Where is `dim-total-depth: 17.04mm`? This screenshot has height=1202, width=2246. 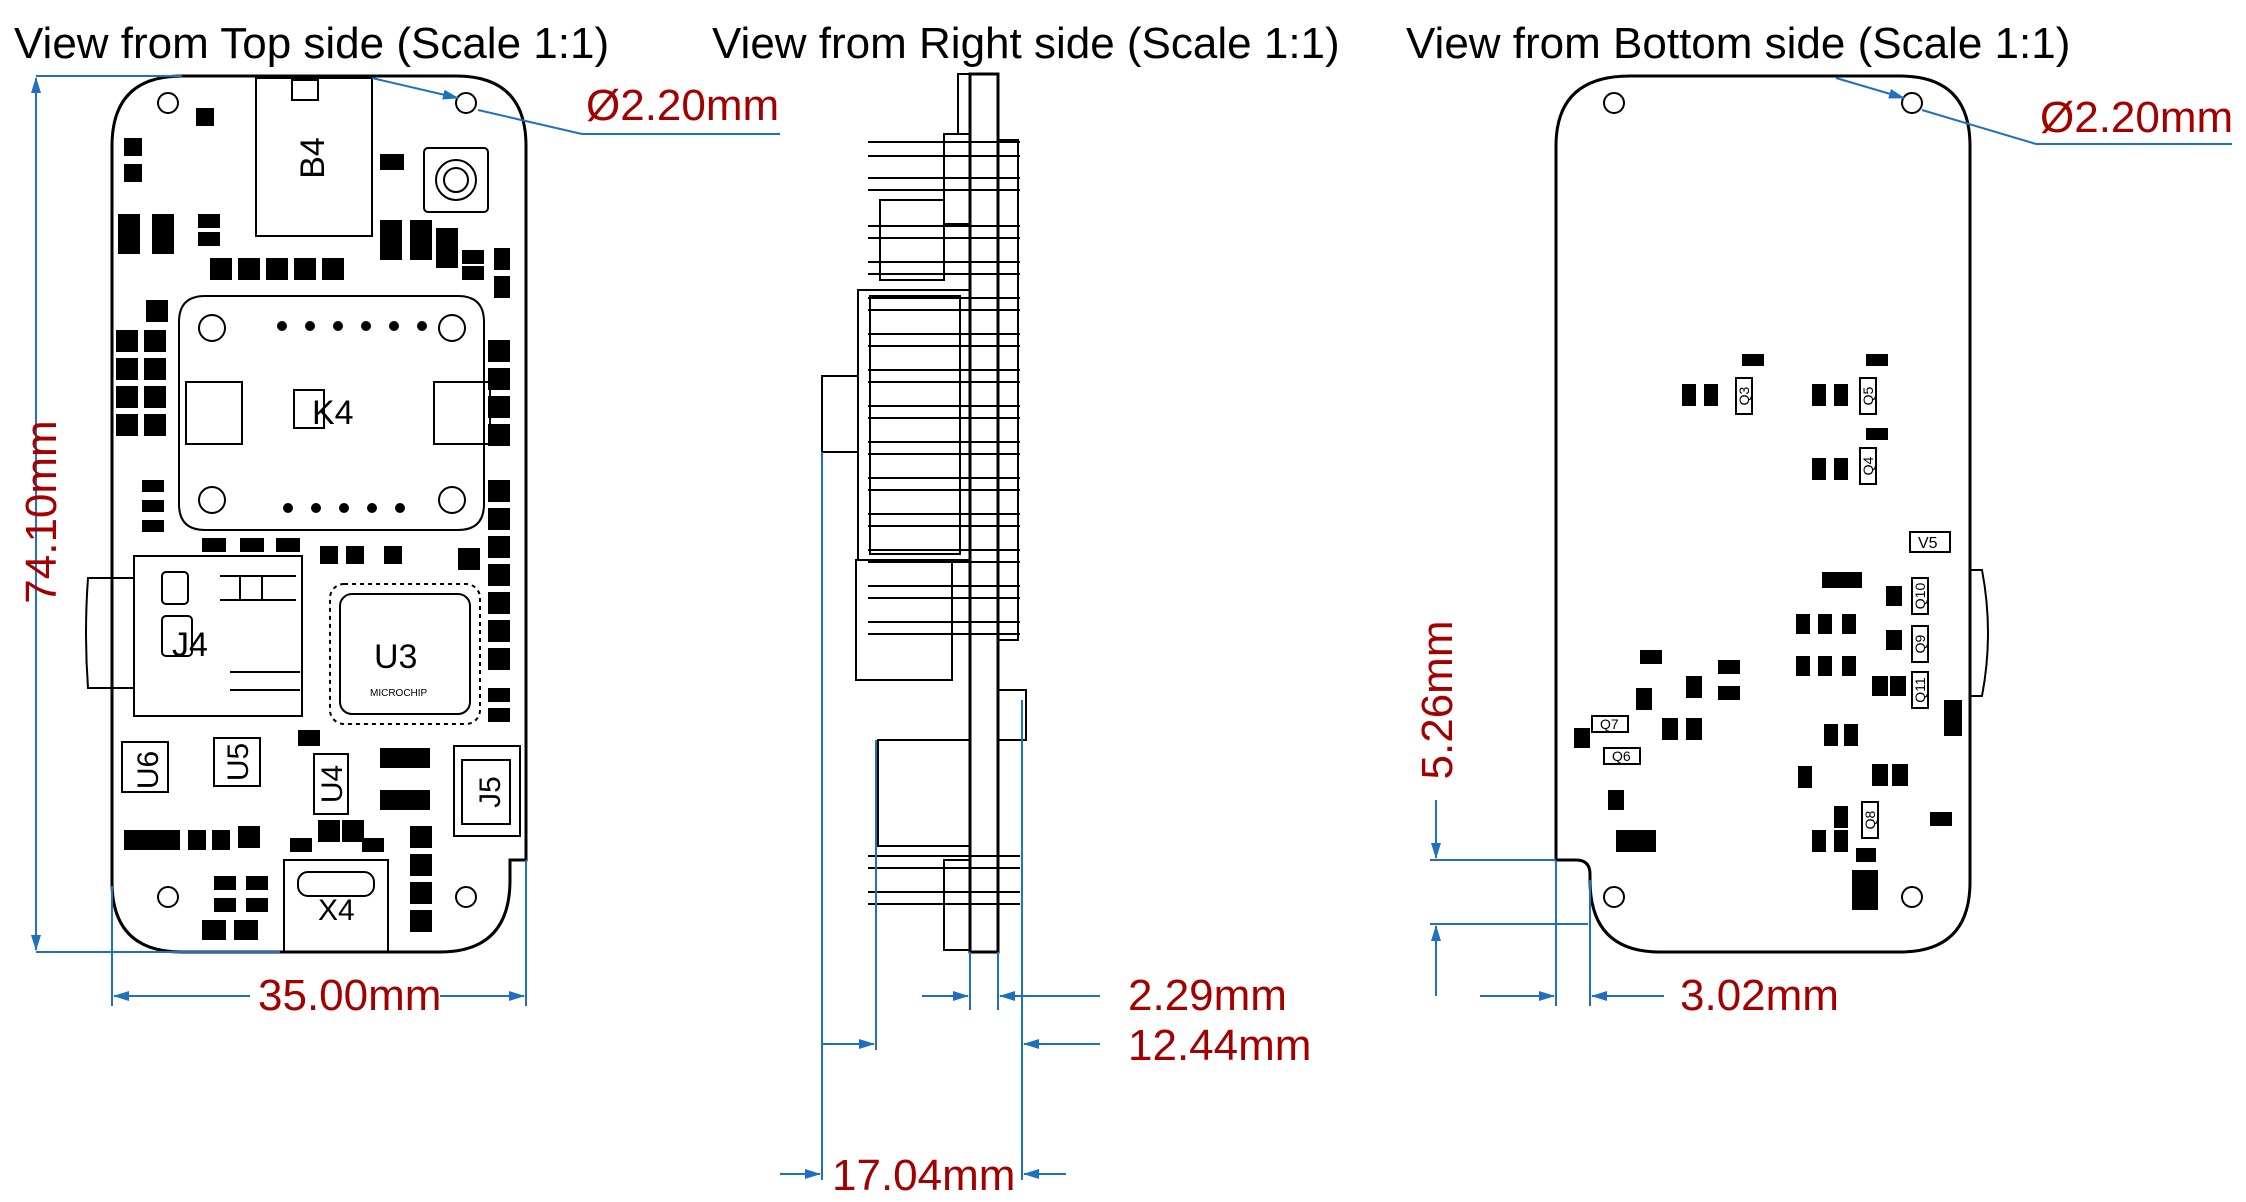
dim-total-depth: 17.04mm is located at coordinates (923, 1175).